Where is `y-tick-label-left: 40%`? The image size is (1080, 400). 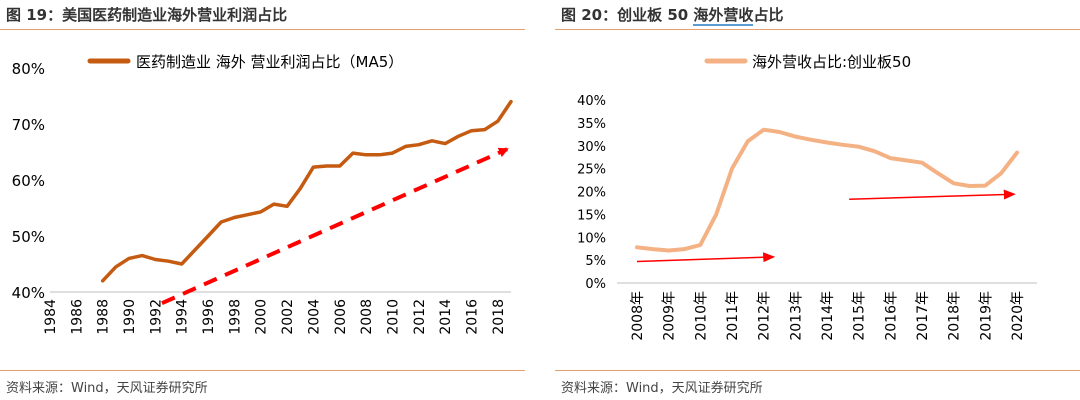
y-tick-label-left: 40% is located at coordinates (28, 293).